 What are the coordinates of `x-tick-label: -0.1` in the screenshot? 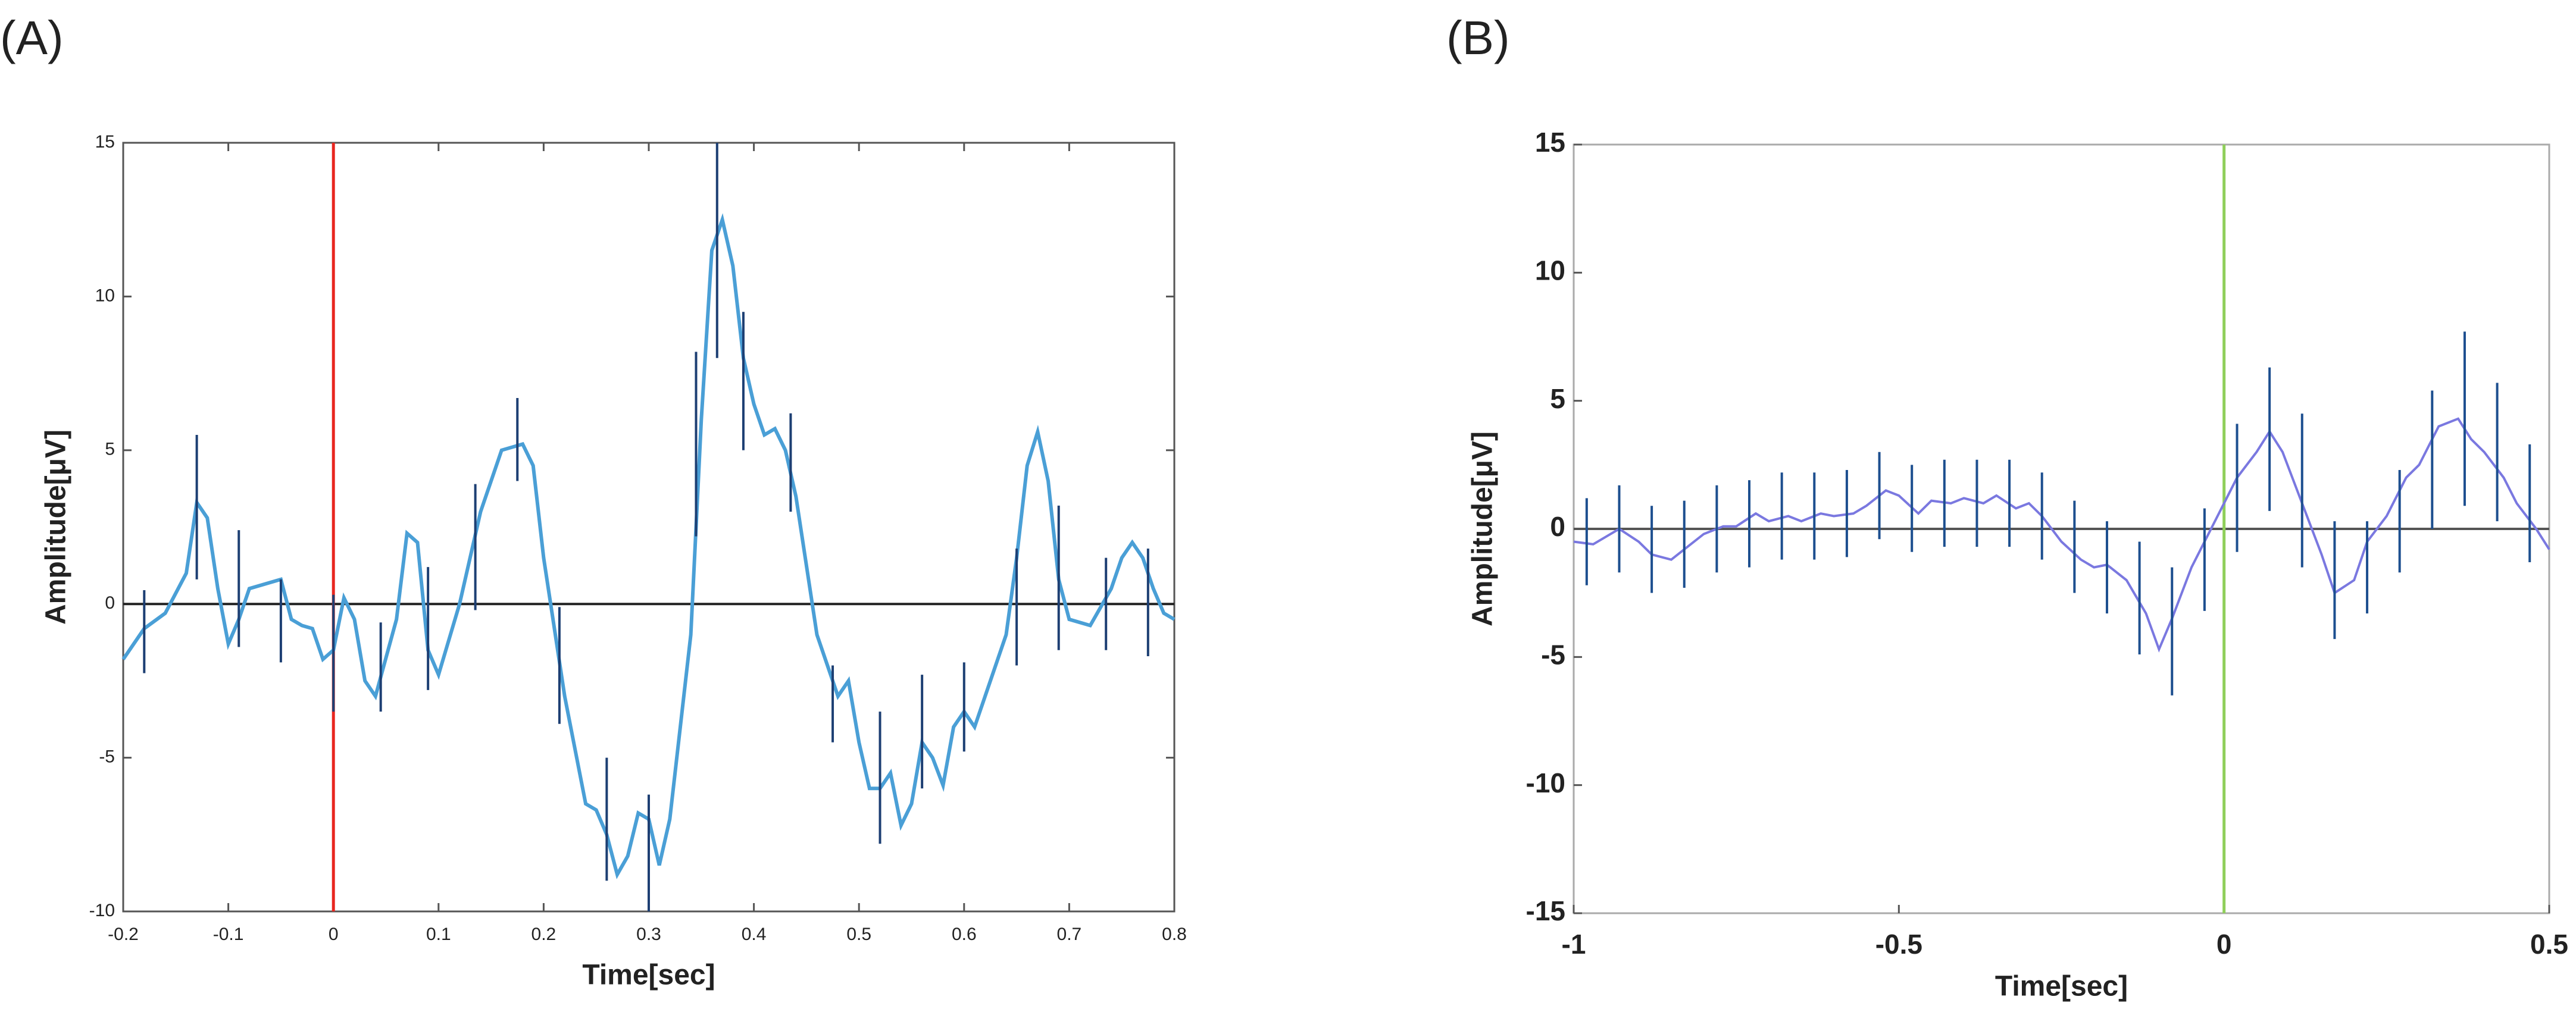 It's located at (228, 934).